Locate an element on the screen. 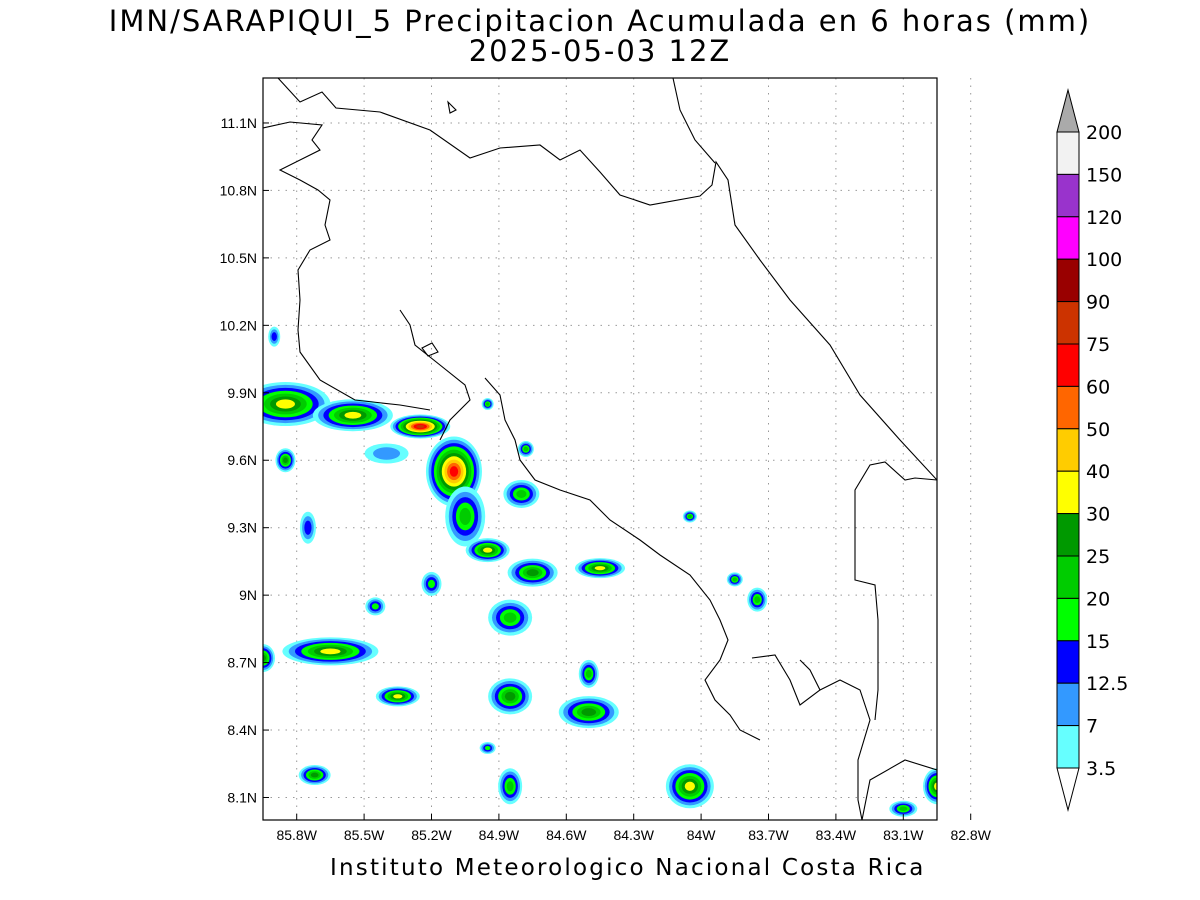  colorbar-bottom-arrow is located at coordinates (1068, 789).